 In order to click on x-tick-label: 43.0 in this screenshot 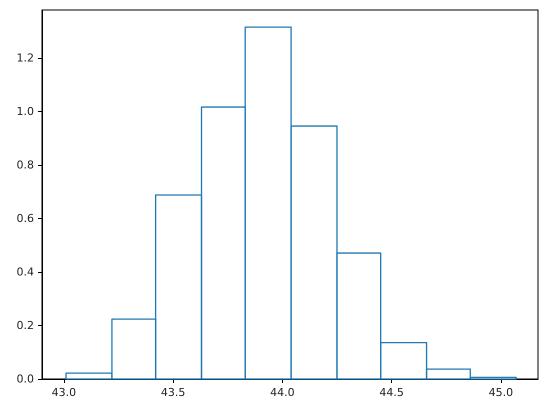, I will do `click(64, 392)`.